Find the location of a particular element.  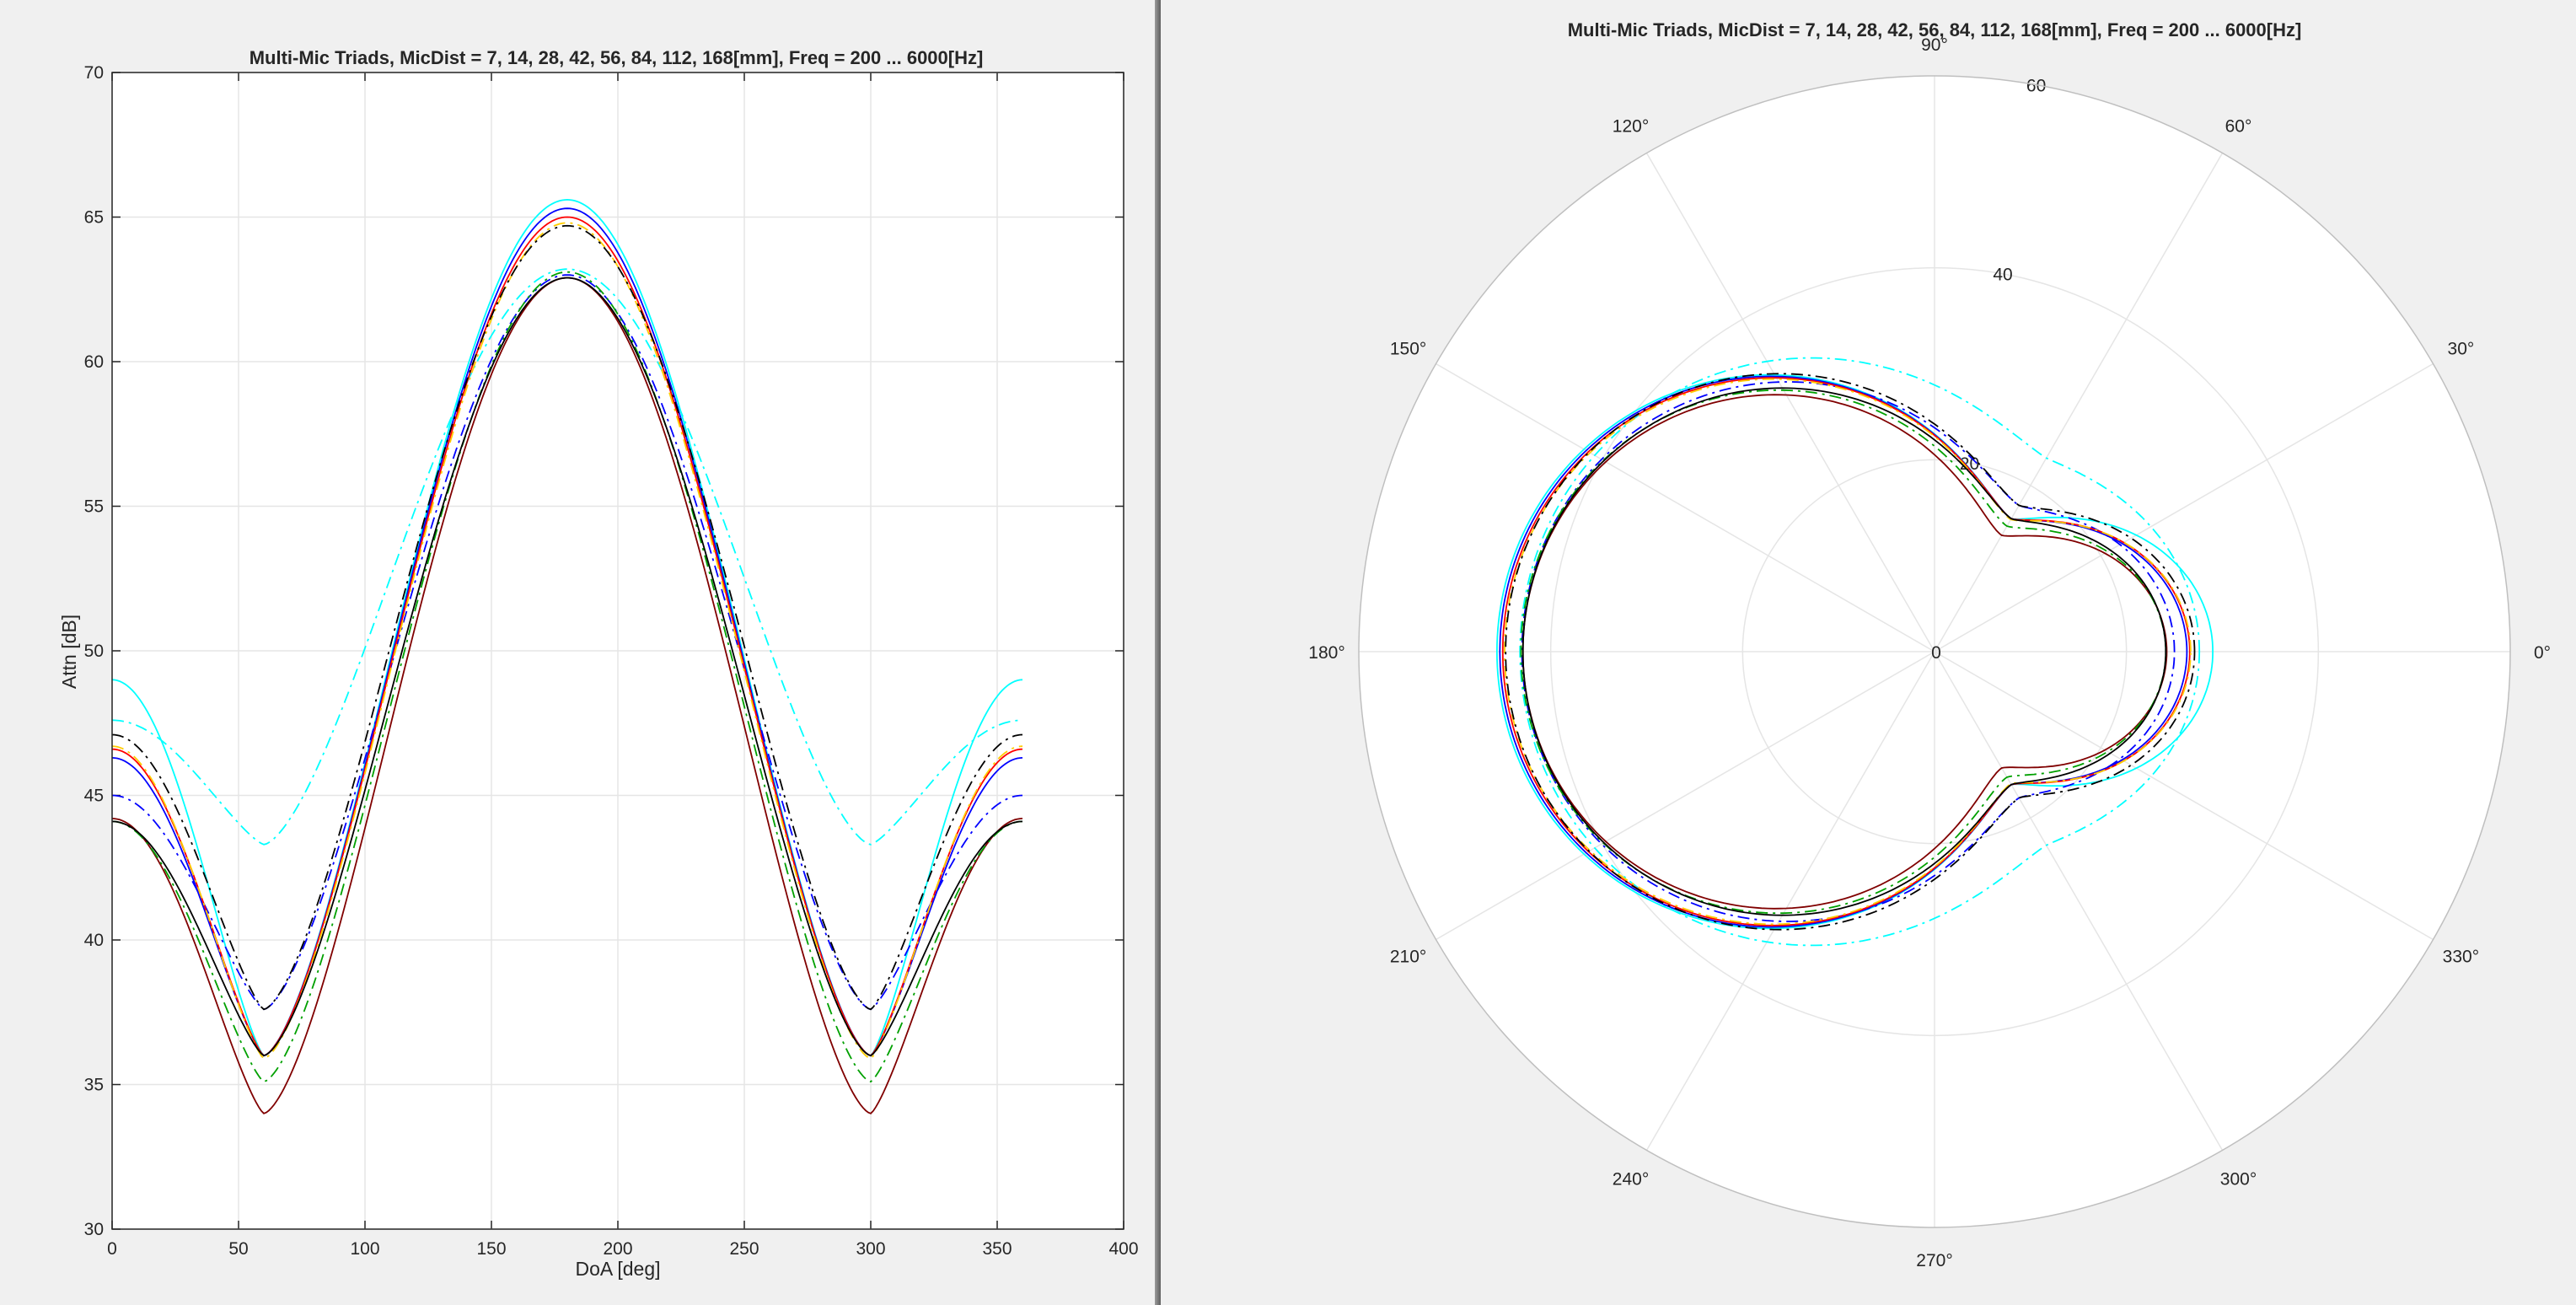

theta-tick-label: 210° is located at coordinates (1408, 957).